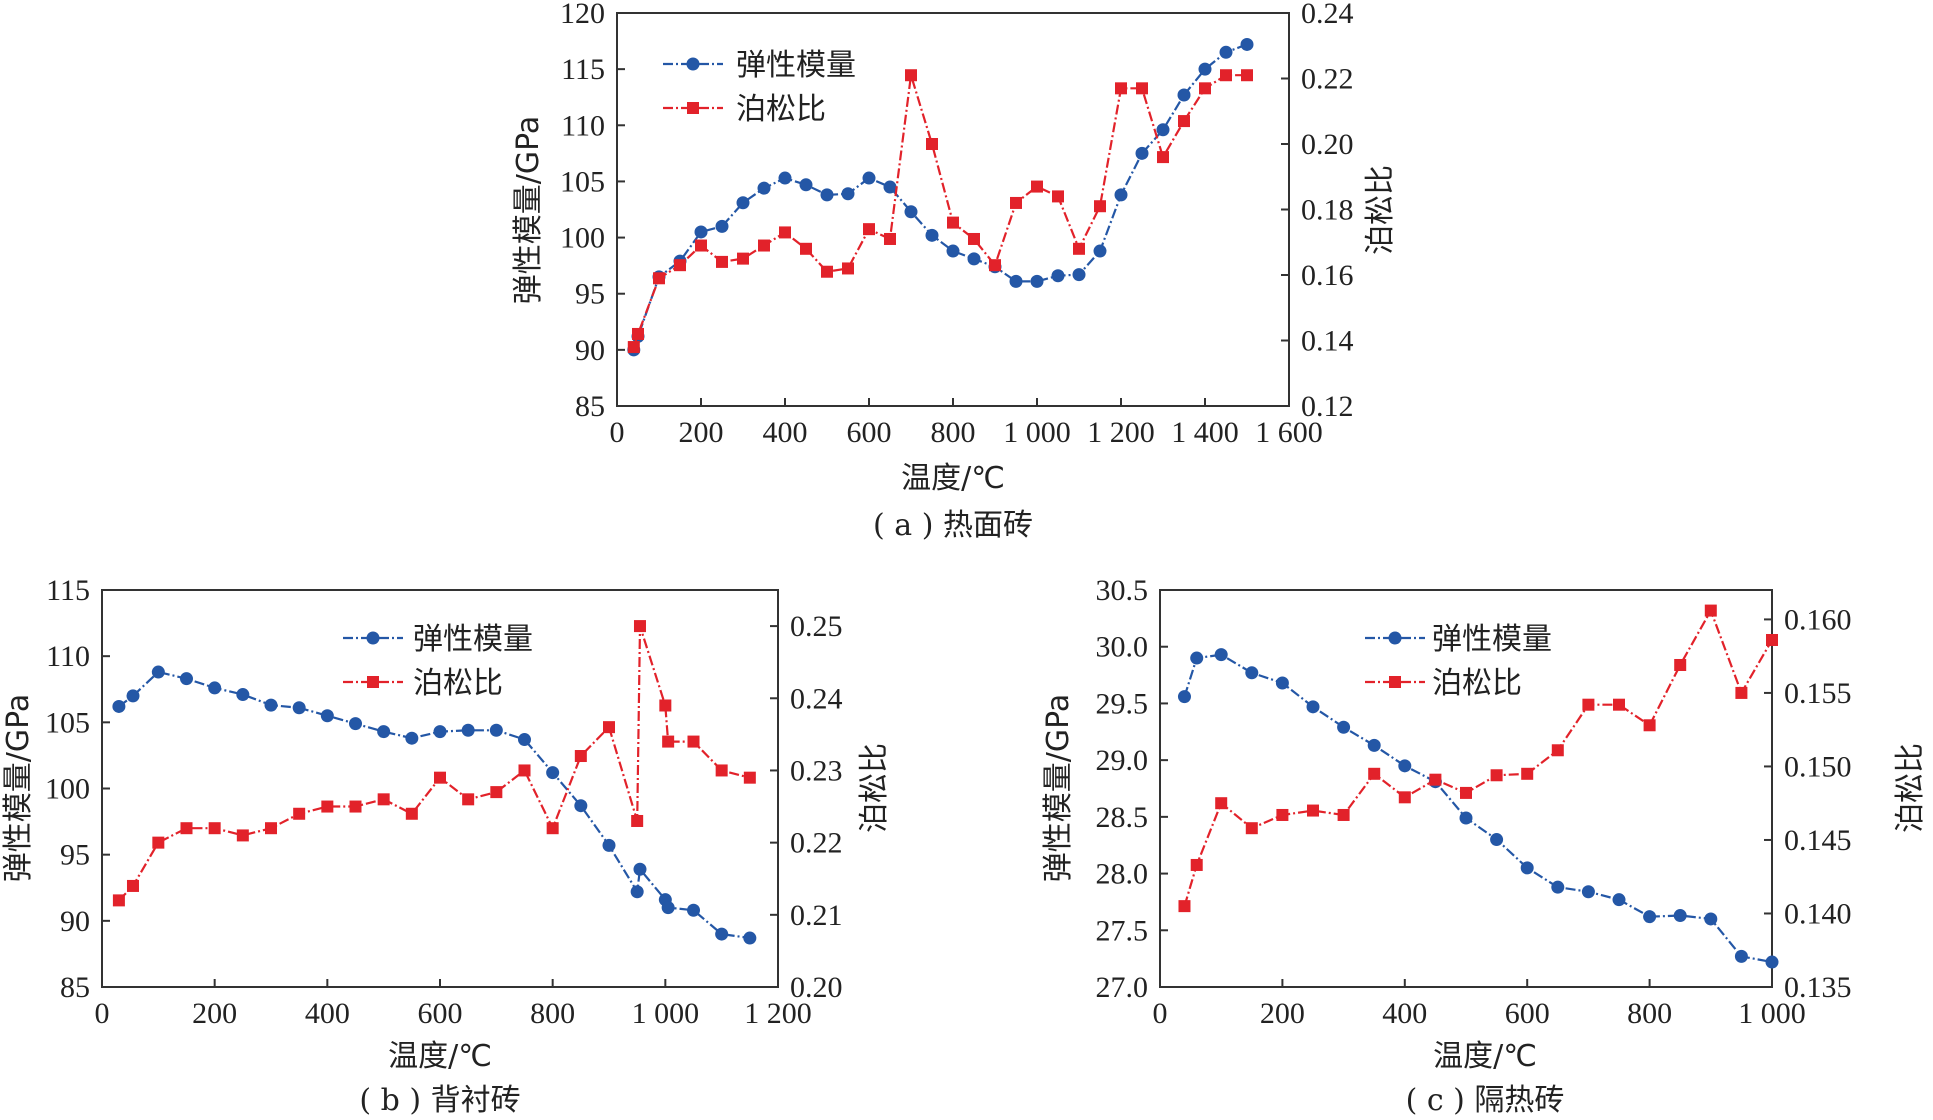 This screenshot has height=1120, width=1933. What do you see at coordinates (439, 1100) in the screenshot?
I see `panel-caption: ( b ) 背衬砖` at bounding box center [439, 1100].